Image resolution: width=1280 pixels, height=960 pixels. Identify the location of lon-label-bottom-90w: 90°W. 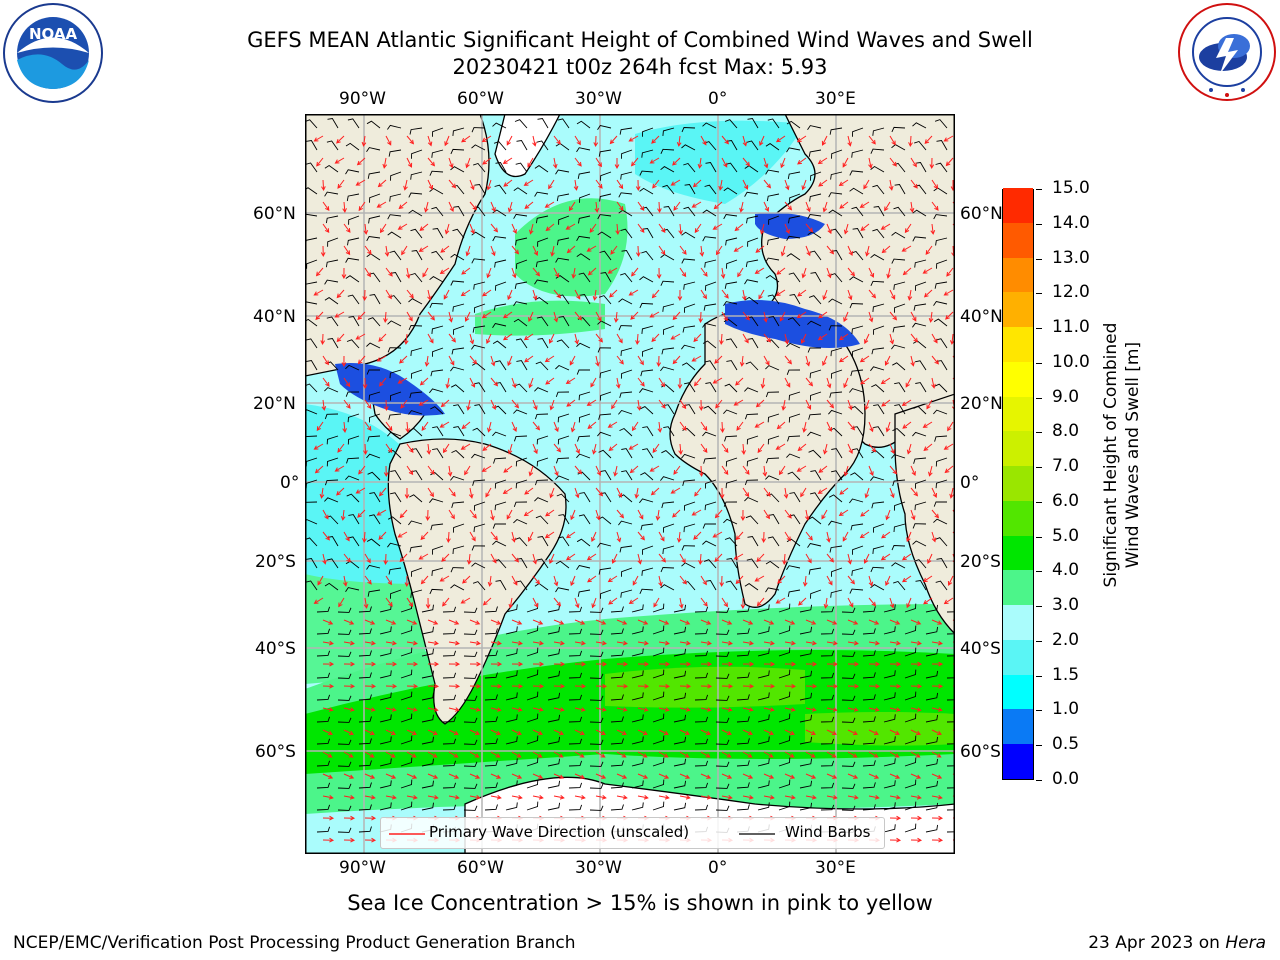
(362, 868).